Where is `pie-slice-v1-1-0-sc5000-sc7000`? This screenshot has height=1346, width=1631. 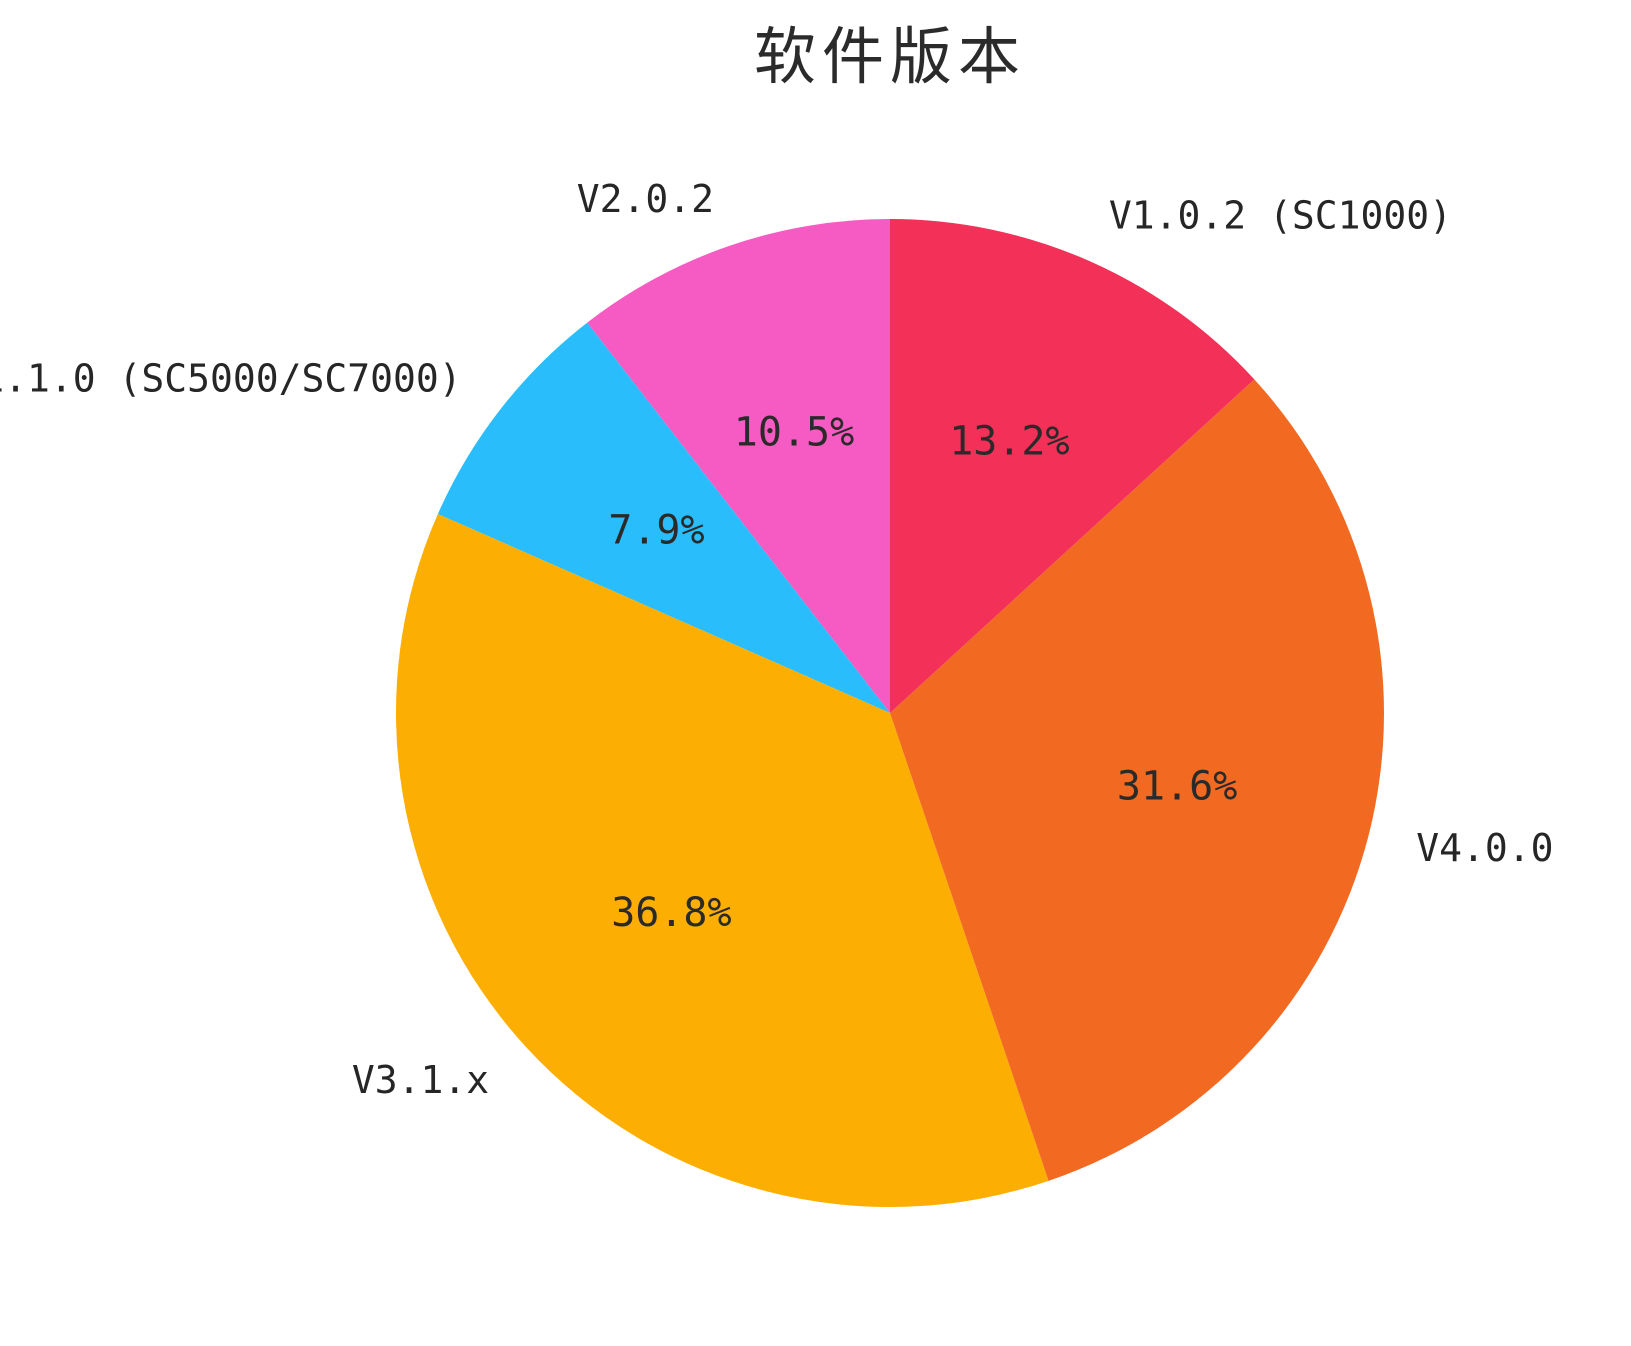
pie-slice-v1-1-0-sc5000-sc7000 is located at coordinates (663, 517).